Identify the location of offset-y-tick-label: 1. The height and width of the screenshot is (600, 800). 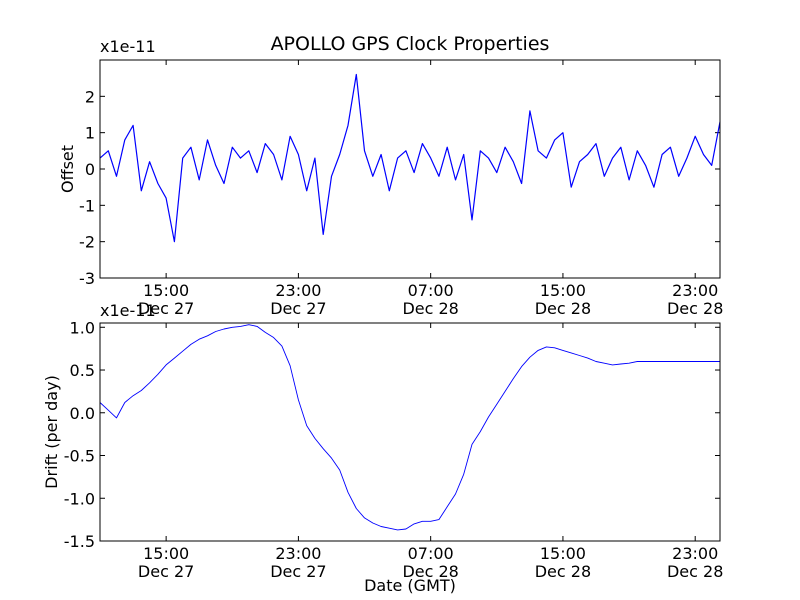
(90, 133).